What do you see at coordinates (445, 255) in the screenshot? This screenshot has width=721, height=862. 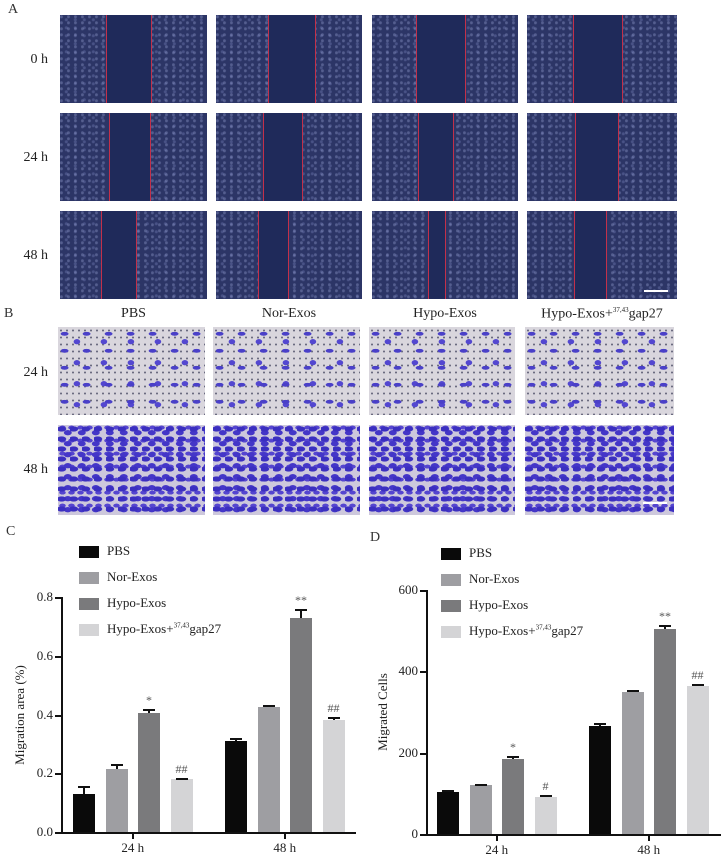 I see `scratch-image-hypo-exos-48h` at bounding box center [445, 255].